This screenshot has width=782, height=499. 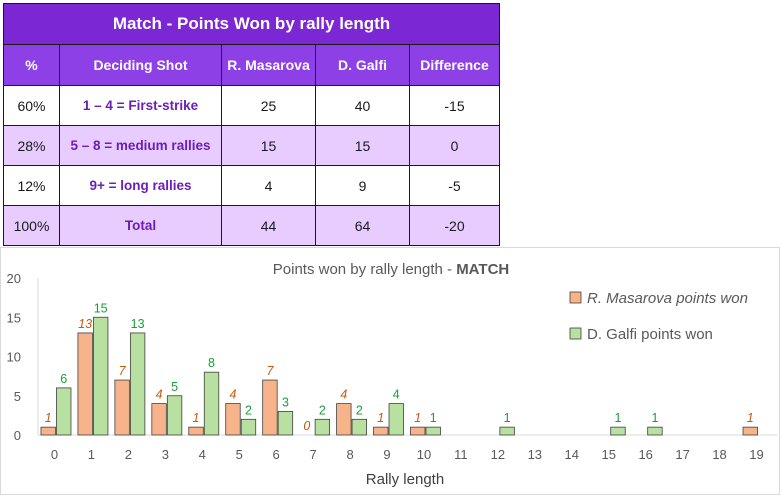 I want to click on row-shot: 5 – 8 = medium rallies, so click(x=140, y=145).